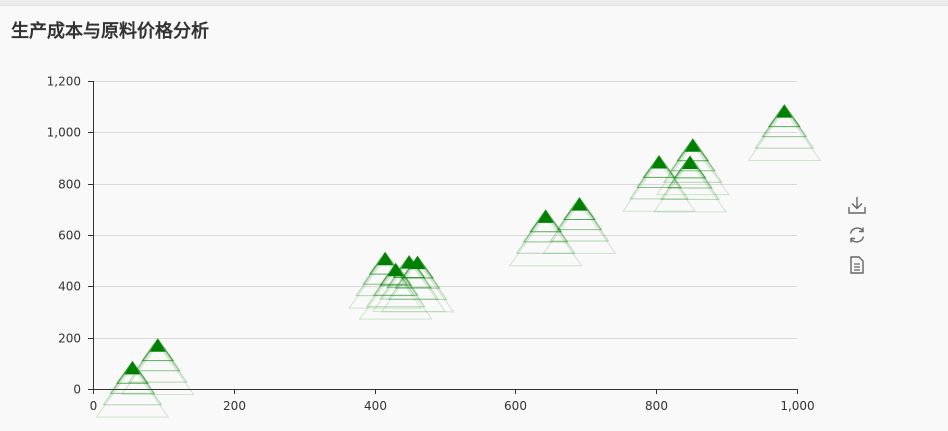 The width and height of the screenshot is (948, 431). Describe the element at coordinates (94, 406) in the screenshot. I see `x-tick-label: 0` at that location.